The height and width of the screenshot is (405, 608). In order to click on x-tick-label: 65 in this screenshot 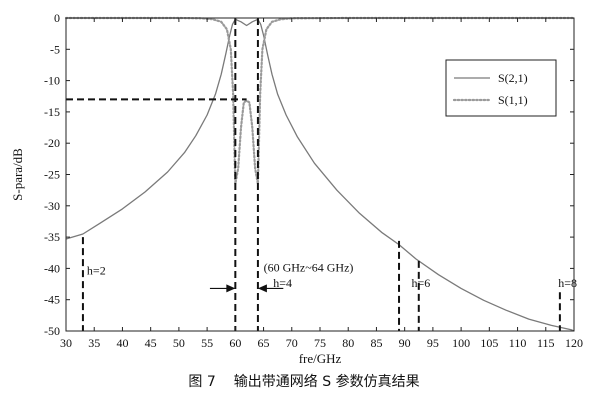, I will do `click(264, 343)`.